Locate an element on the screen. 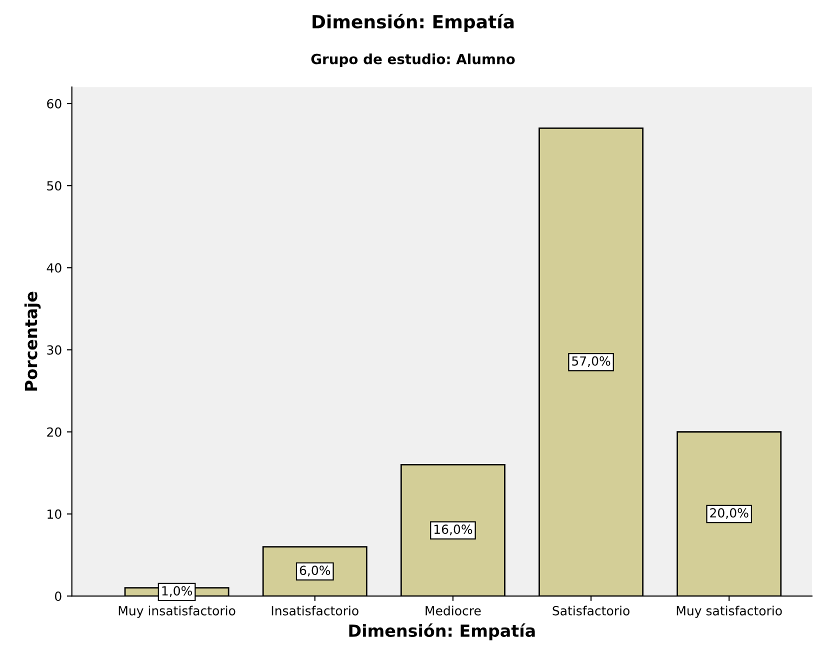 This screenshot has height=655, width=826. chart-subtitle: Grupo de estudio: Alumno is located at coordinates (413, 60).